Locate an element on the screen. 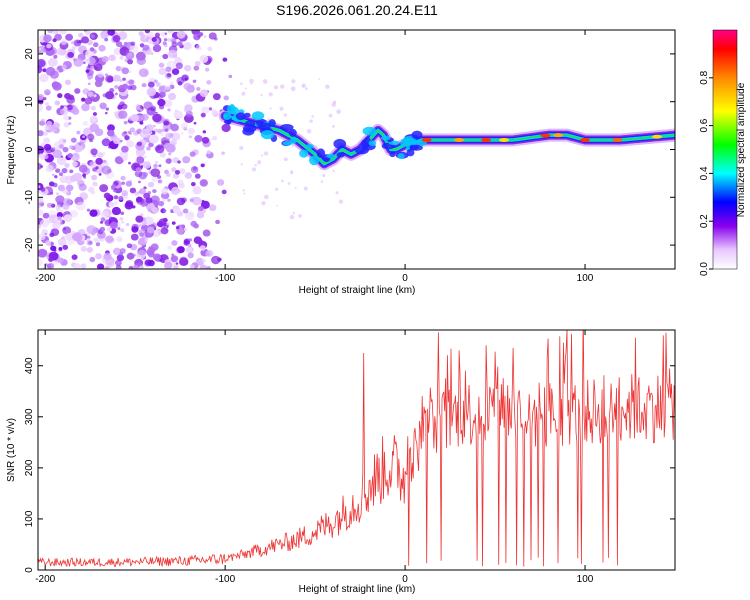 The width and height of the screenshot is (750, 600). colorbar-label: Normalized spectral amplitude is located at coordinates (741, 149).